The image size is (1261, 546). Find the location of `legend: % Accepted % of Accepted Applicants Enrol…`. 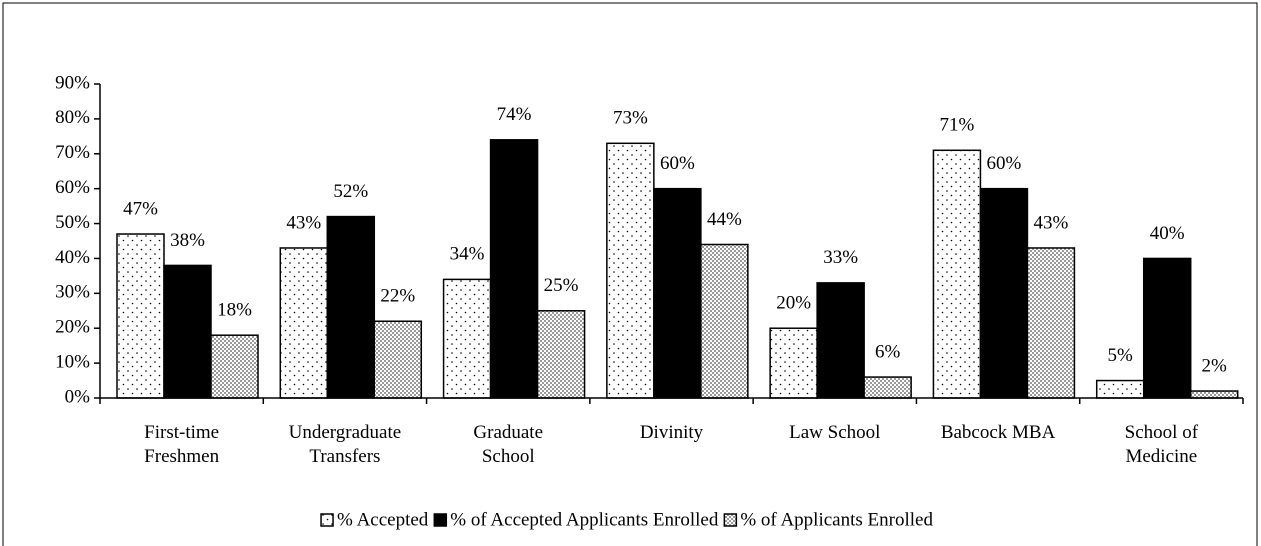

legend: % Accepted % of Accepted Applicants Enrol… is located at coordinates (626, 519).